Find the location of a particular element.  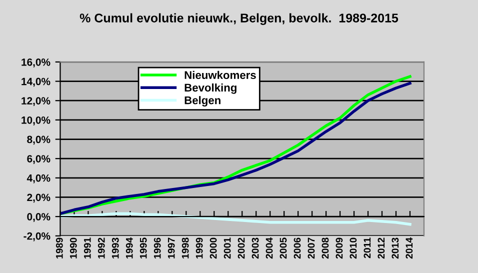

legend-label: Belgen is located at coordinates (202, 101).